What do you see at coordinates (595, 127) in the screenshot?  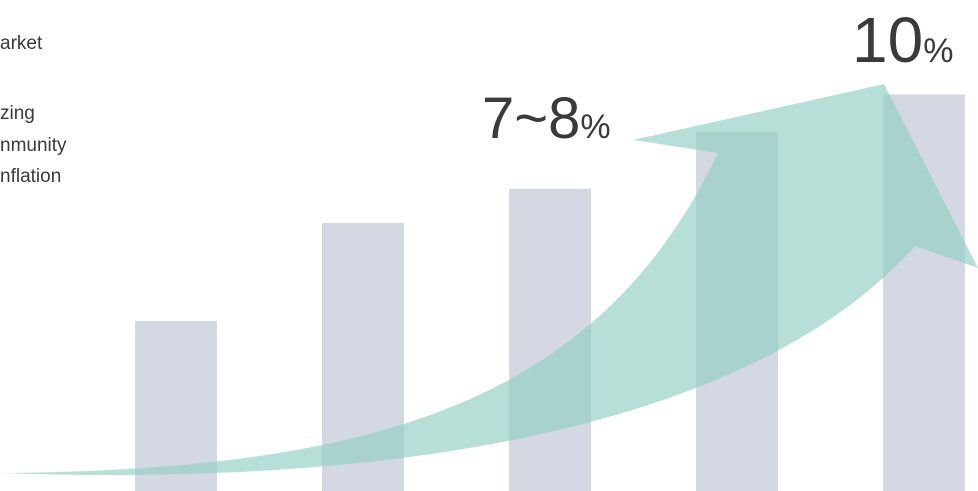 I see `annotation-7-8-unit: %` at bounding box center [595, 127].